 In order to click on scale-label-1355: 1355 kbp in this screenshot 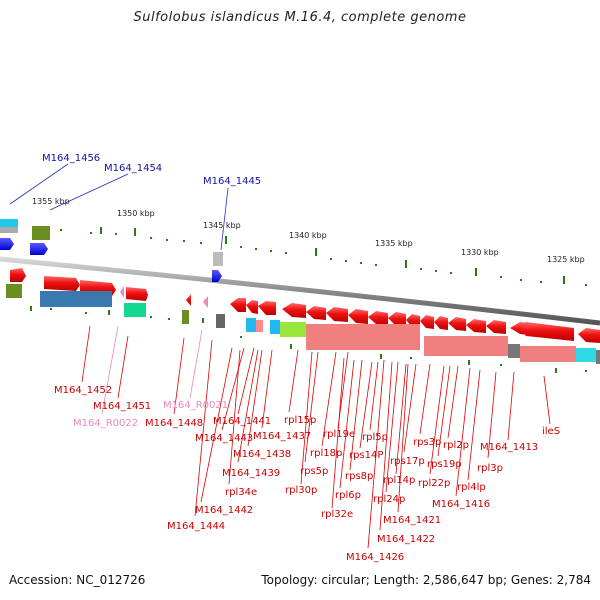, I will do `click(51, 201)`.